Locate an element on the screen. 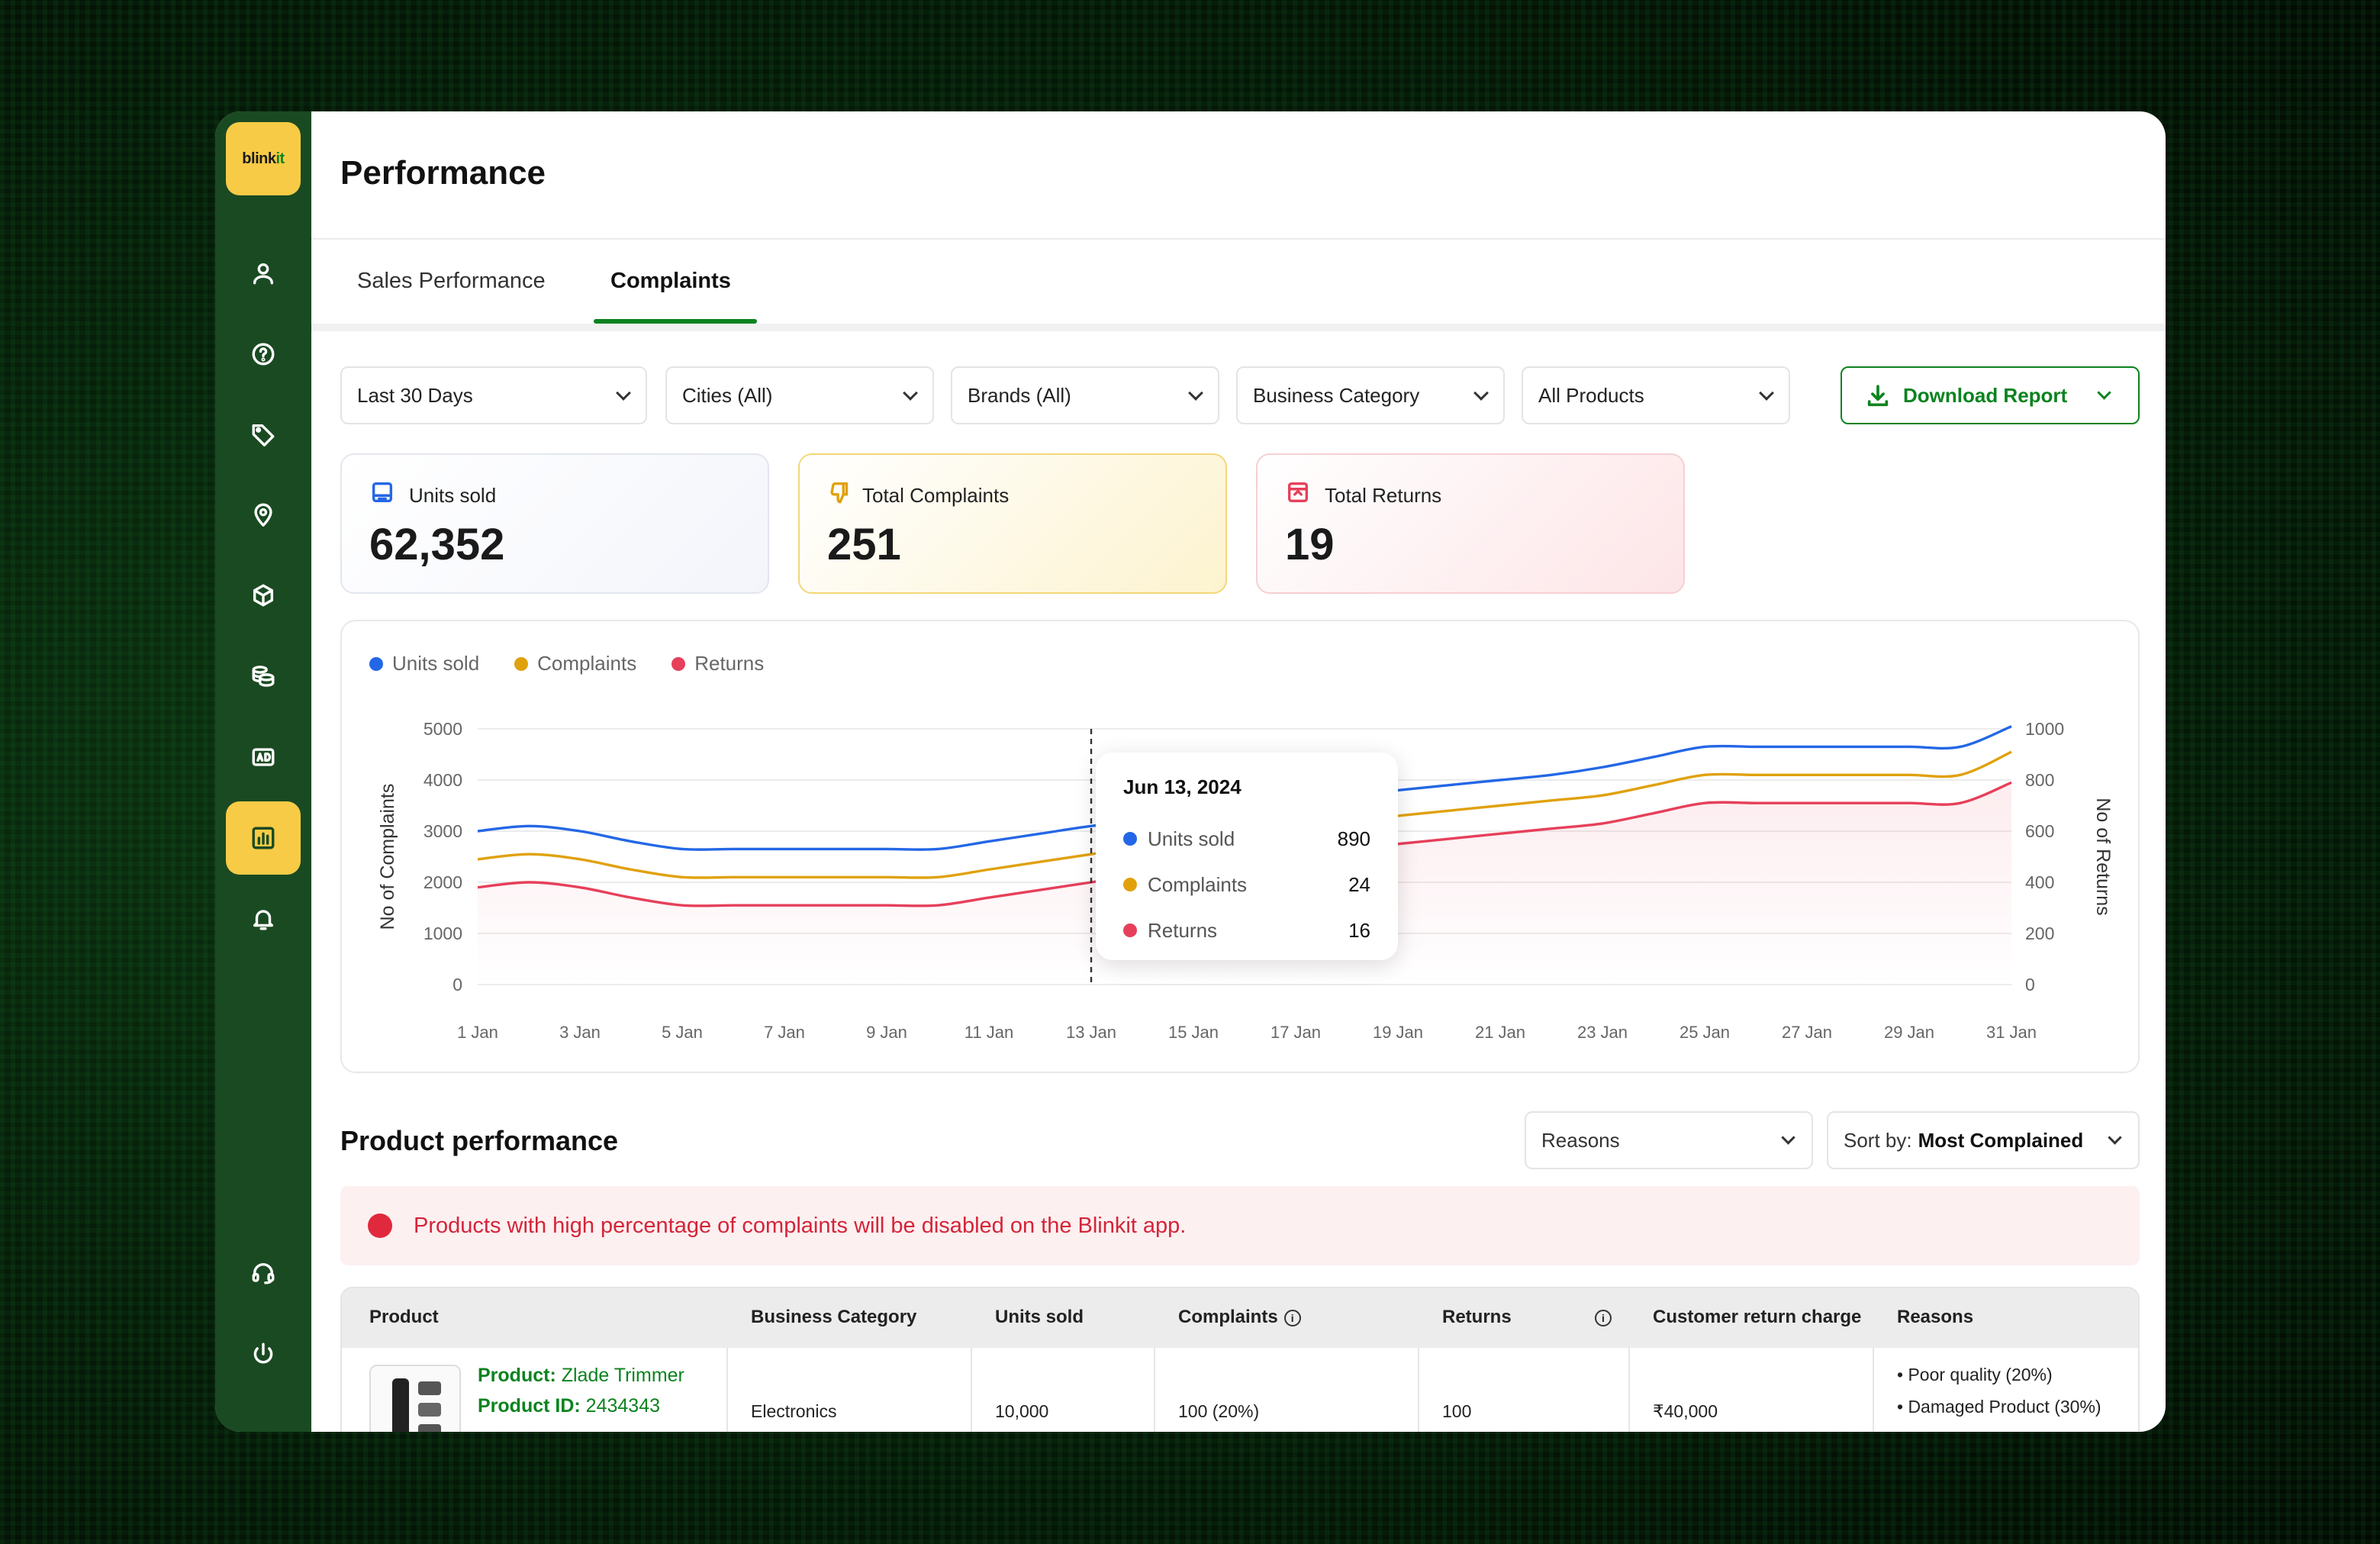 The width and height of the screenshot is (2380, 1544). tooltip-label: Returns is located at coordinates (1183, 930).